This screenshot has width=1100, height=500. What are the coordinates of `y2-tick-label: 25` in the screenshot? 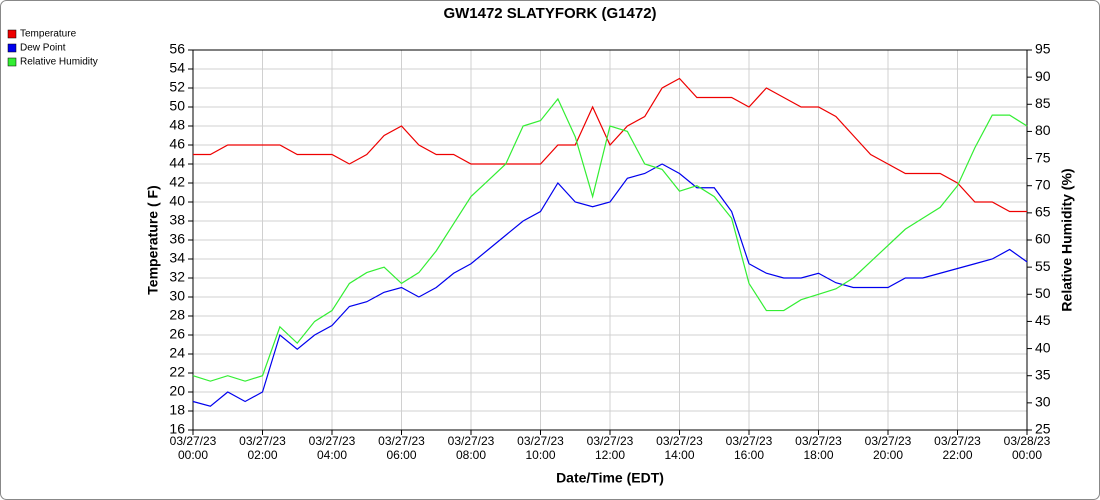 It's located at (1043, 429).